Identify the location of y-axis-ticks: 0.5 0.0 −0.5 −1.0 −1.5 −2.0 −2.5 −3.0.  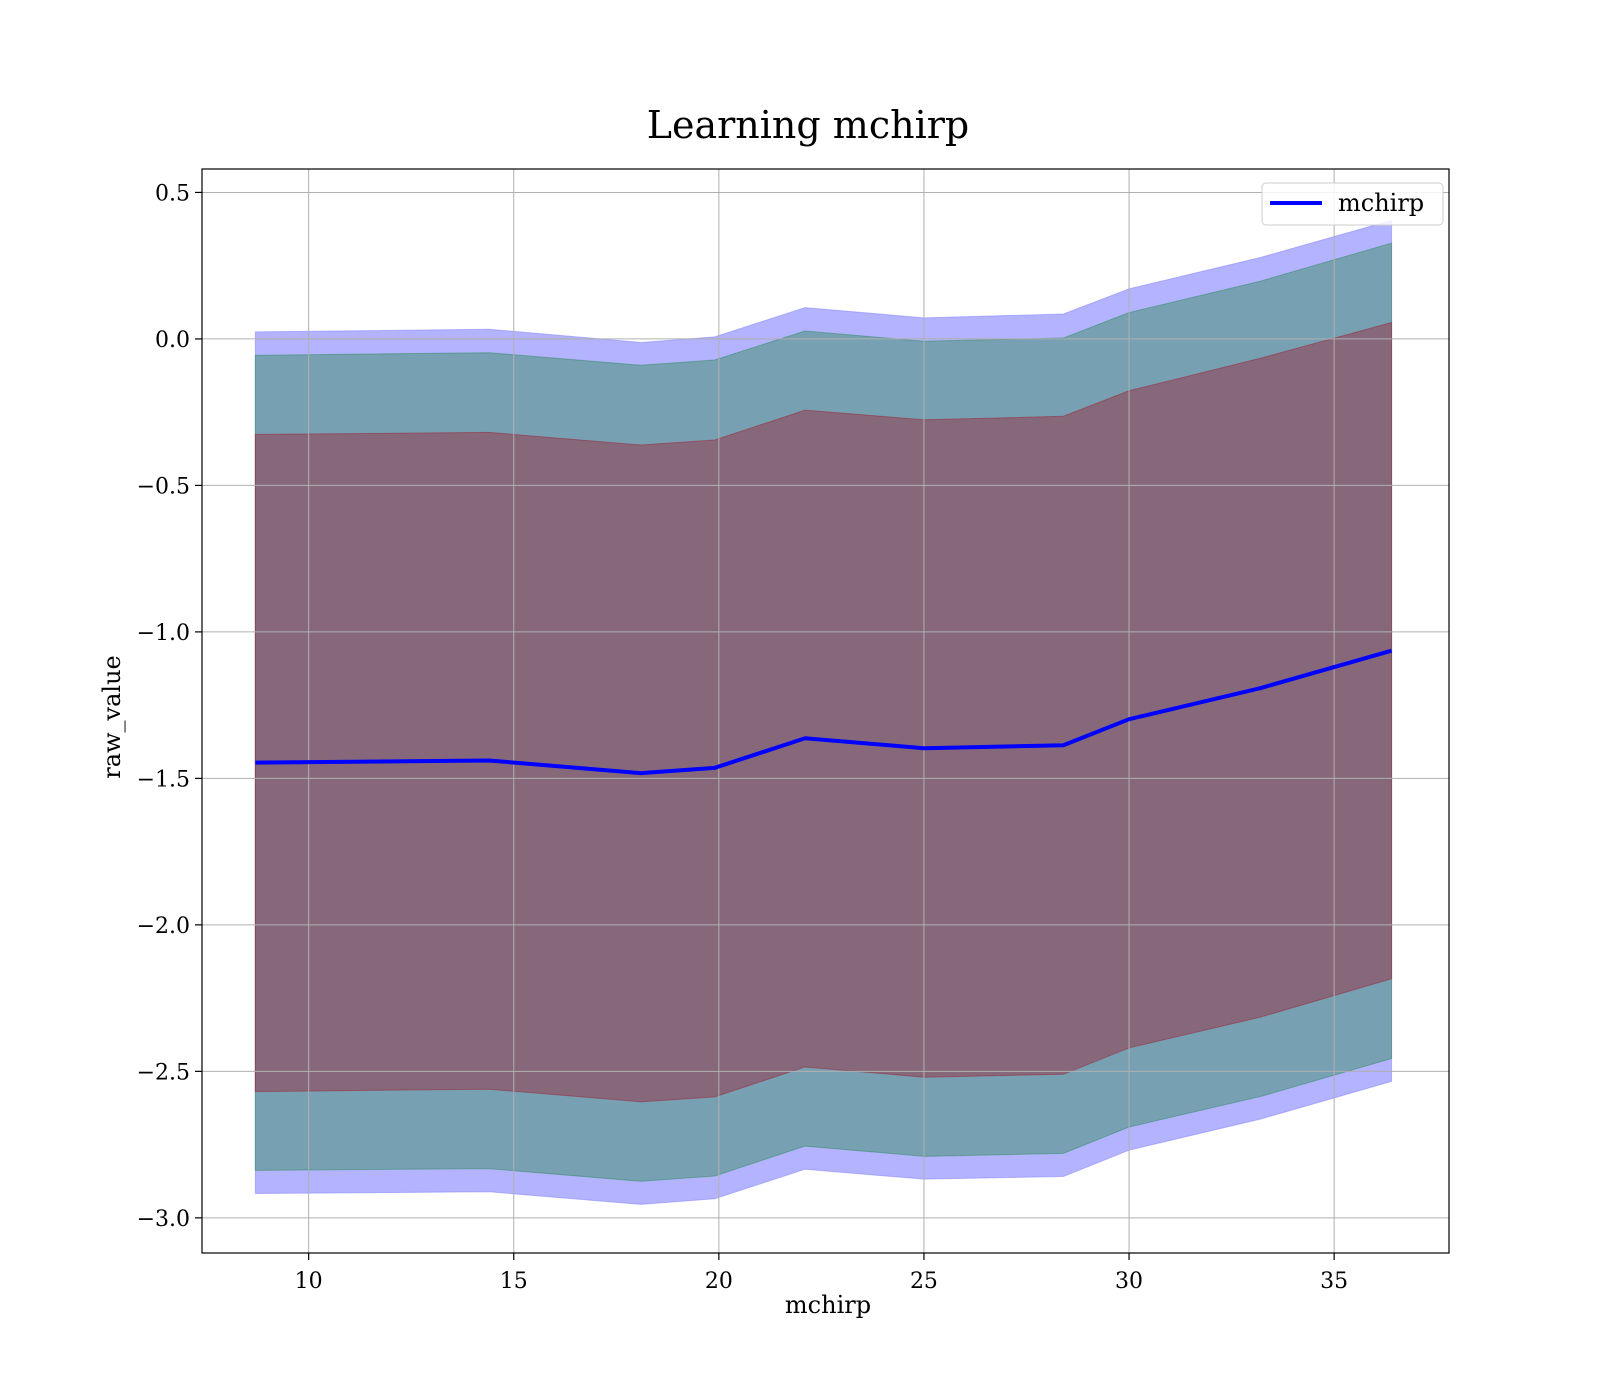
(169, 706).